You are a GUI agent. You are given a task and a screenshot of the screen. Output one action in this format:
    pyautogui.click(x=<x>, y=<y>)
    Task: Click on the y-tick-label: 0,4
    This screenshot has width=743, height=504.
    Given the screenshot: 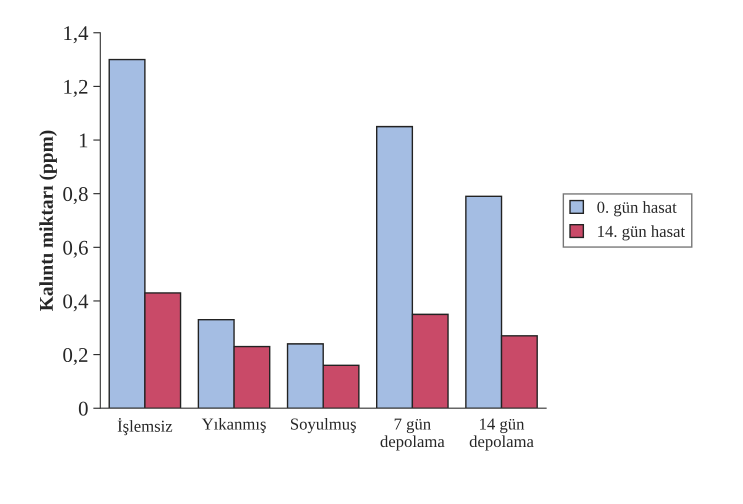 What is the action you would take?
    pyautogui.click(x=75, y=303)
    